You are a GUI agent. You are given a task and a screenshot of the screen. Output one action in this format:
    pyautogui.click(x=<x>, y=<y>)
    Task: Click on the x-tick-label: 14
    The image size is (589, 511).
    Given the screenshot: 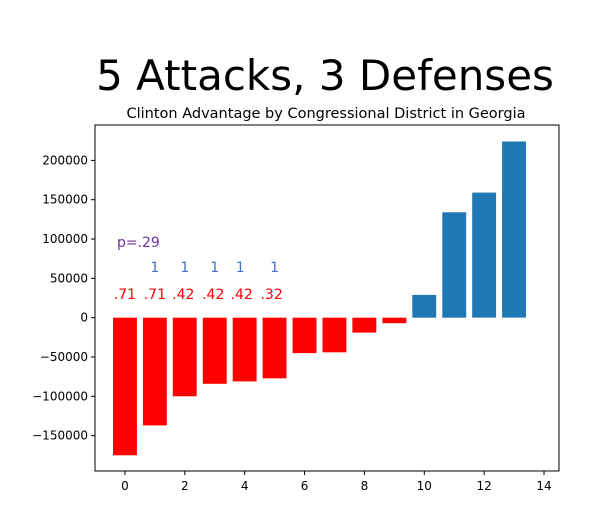 What is the action you would take?
    pyautogui.click(x=543, y=486)
    